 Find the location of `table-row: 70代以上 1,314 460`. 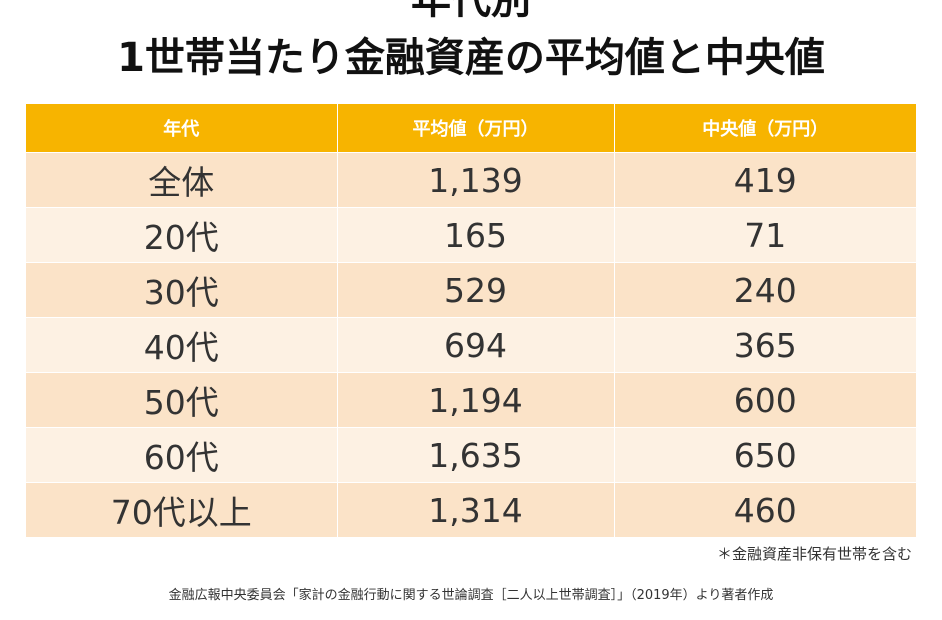

table-row: 70代以上 1,314 460 is located at coordinates (471, 510).